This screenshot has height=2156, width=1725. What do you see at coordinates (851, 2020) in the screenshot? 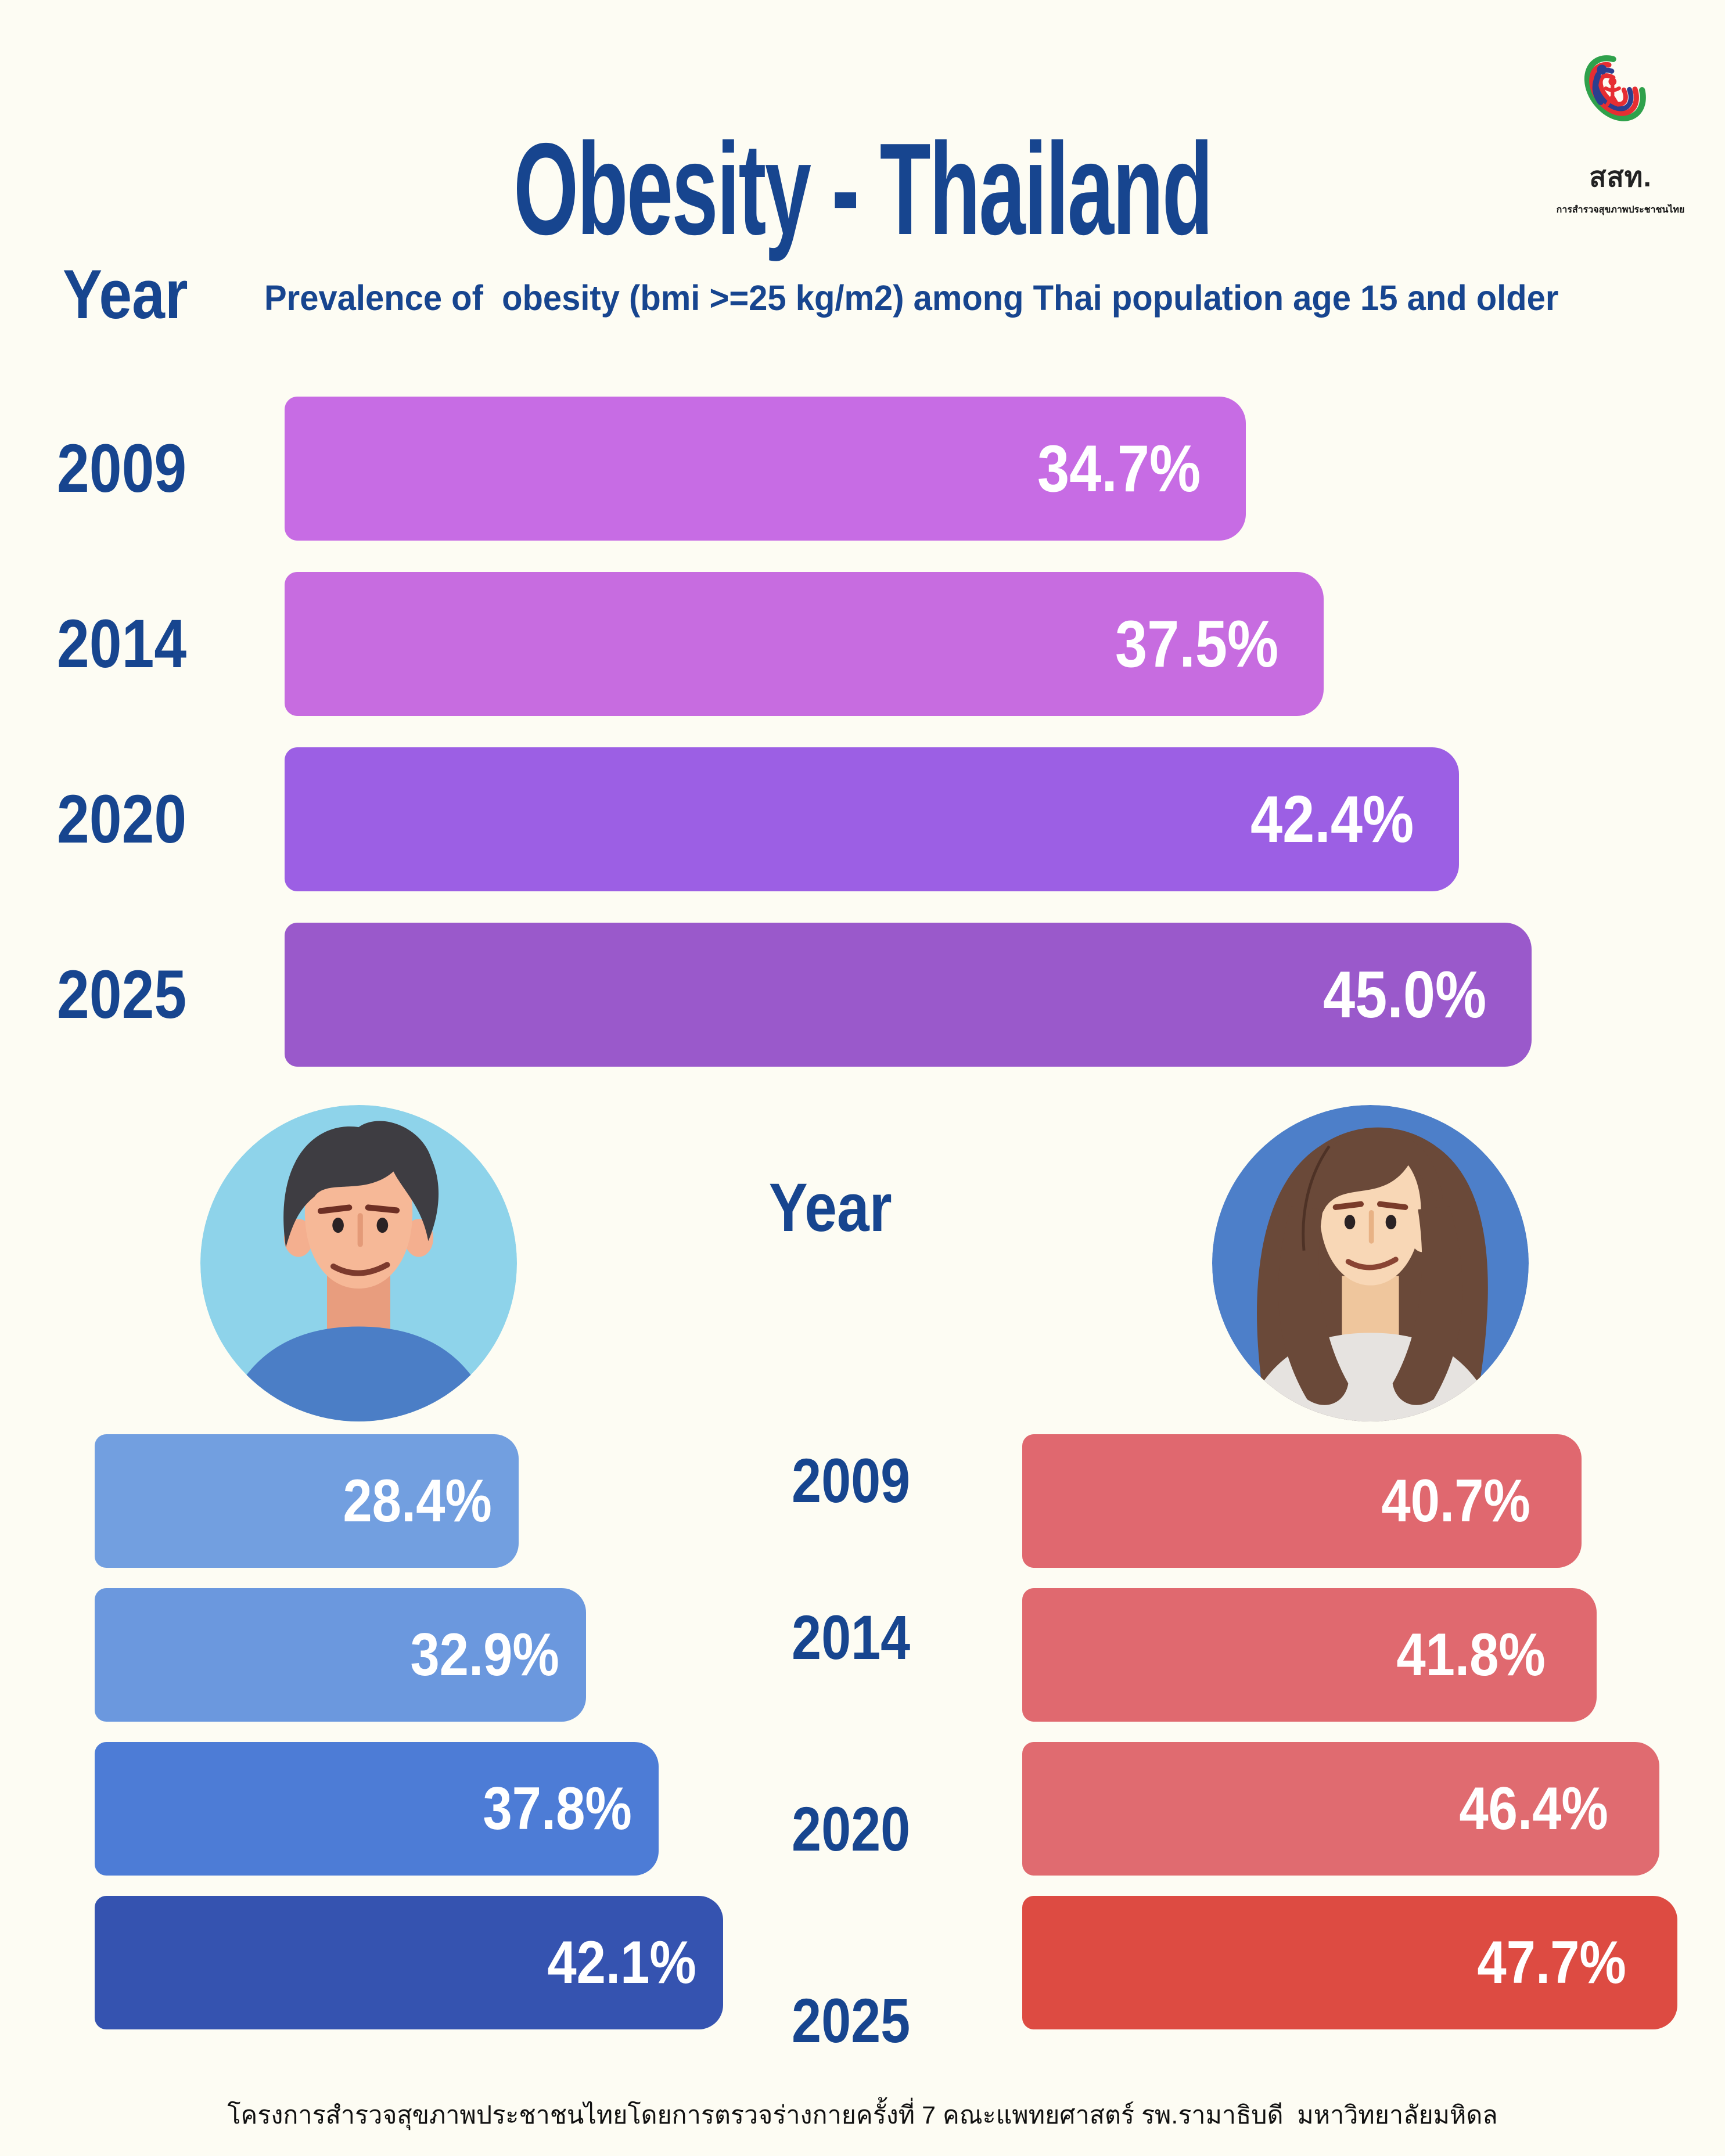
I see `gender-year-label-2025: 2025` at bounding box center [851, 2020].